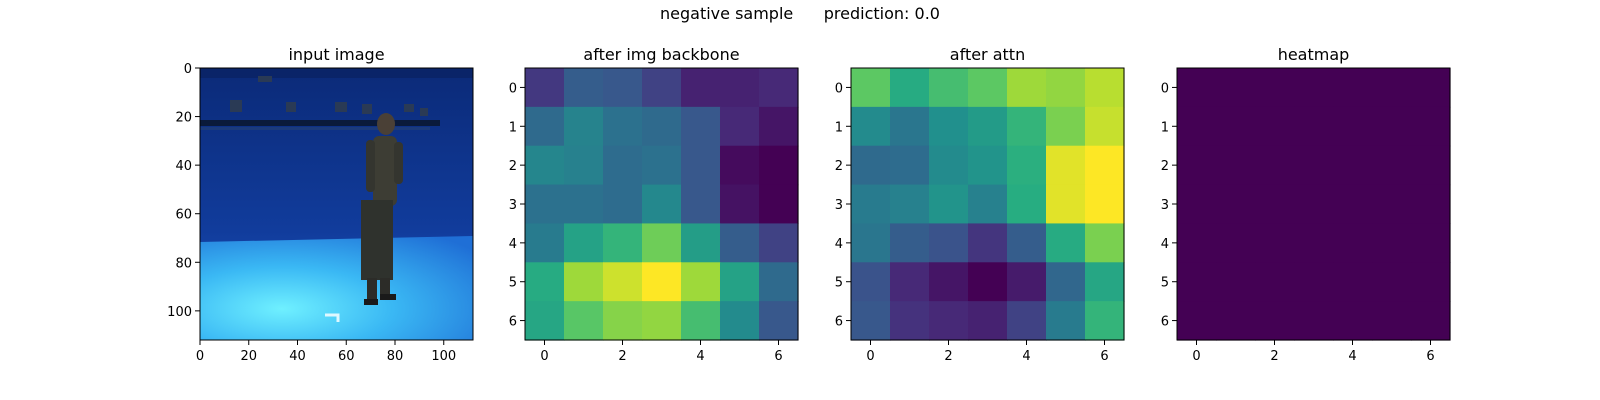 This screenshot has height=400, width=1600. I want to click on panel-title: input image, so click(336, 54).